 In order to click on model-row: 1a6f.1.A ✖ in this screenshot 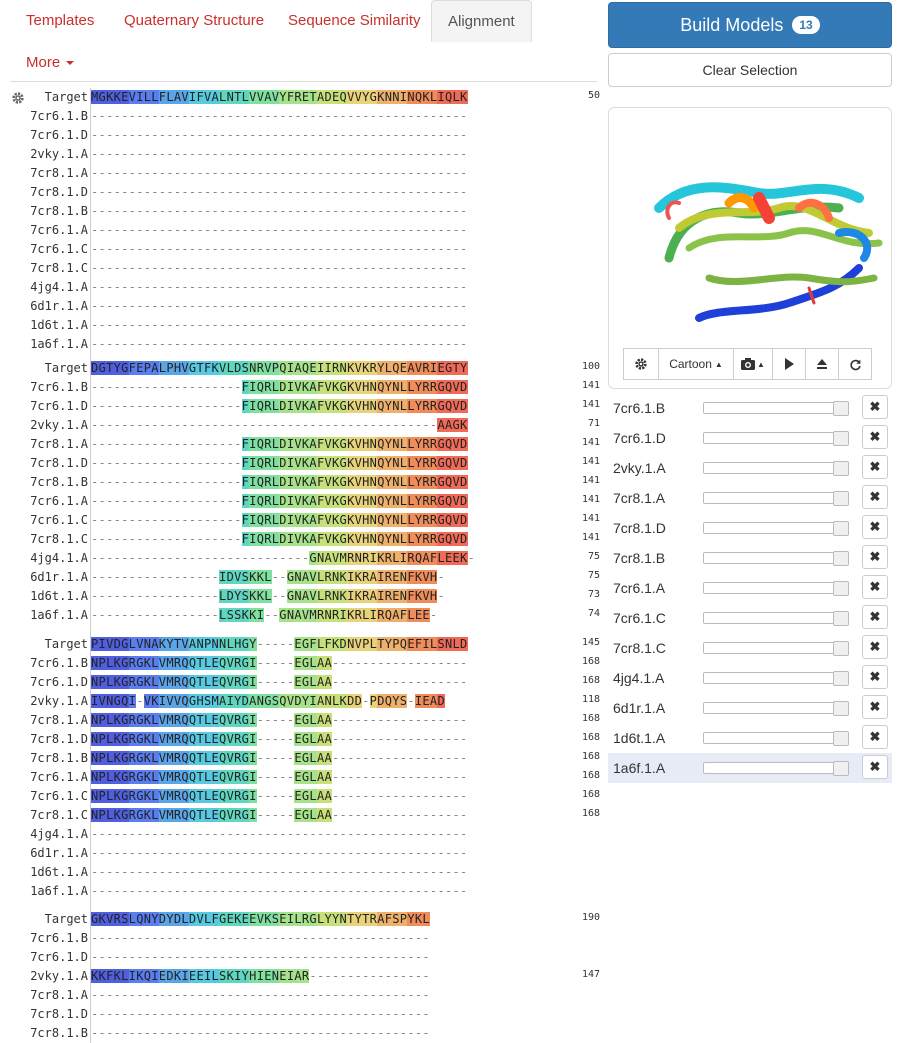, I will do `click(750, 768)`.